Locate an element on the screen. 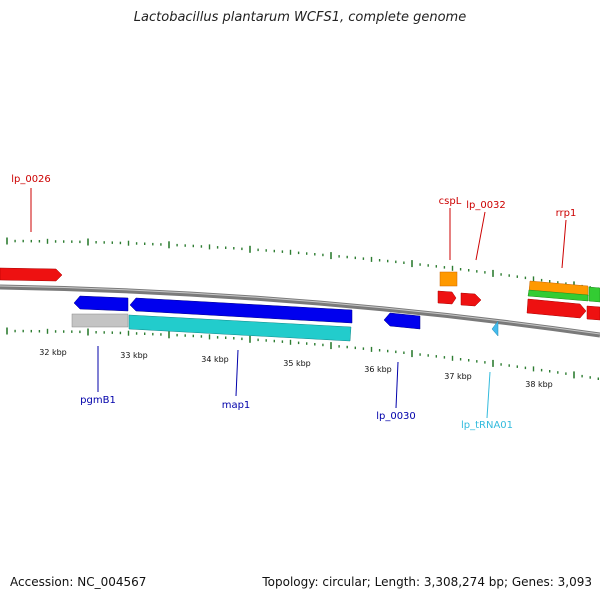  scale-label-36kbp: 36 kbp is located at coordinates (378, 369).